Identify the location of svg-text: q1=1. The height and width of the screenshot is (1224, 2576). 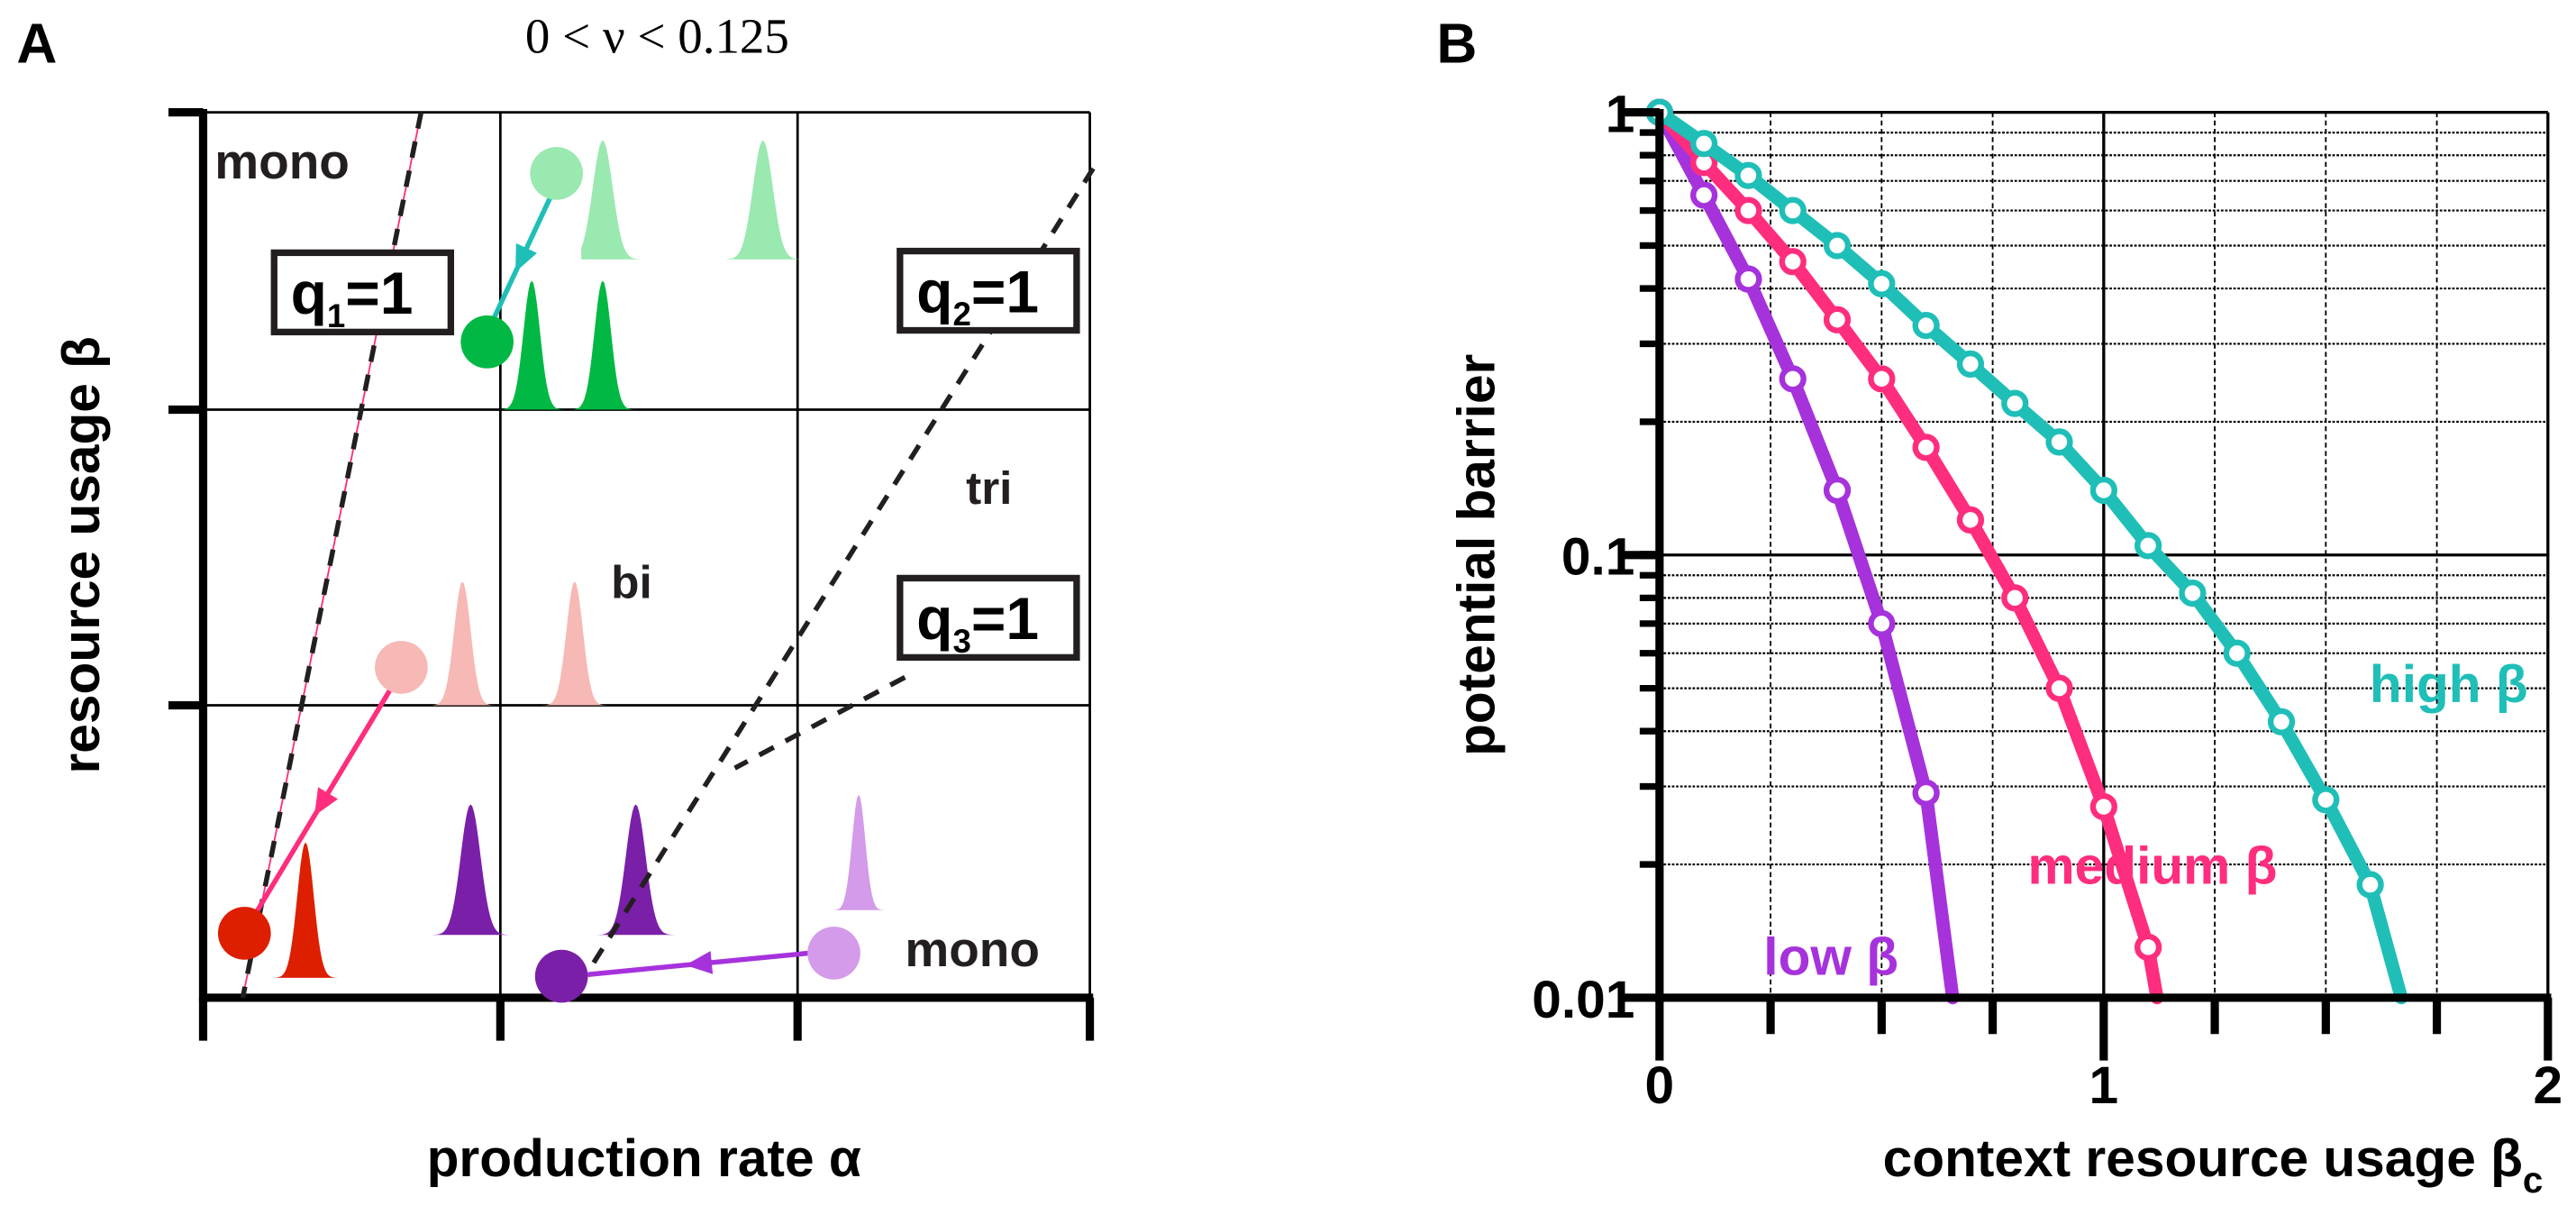
(352, 297).